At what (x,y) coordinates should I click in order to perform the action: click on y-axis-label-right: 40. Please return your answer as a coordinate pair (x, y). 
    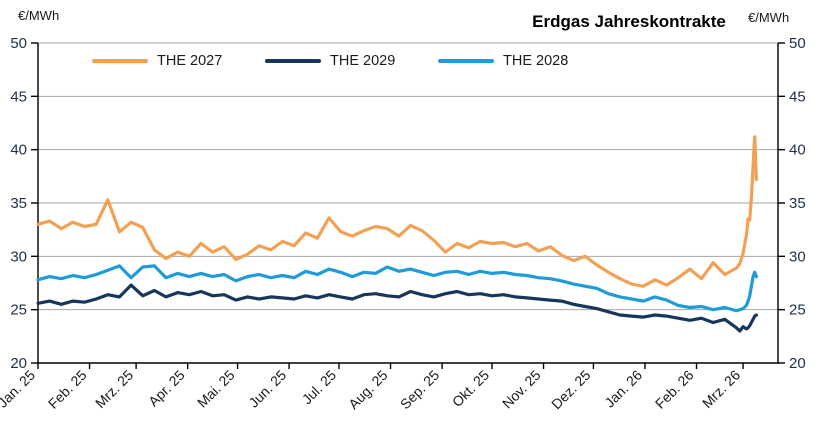
    Looking at the image, I should click on (797, 150).